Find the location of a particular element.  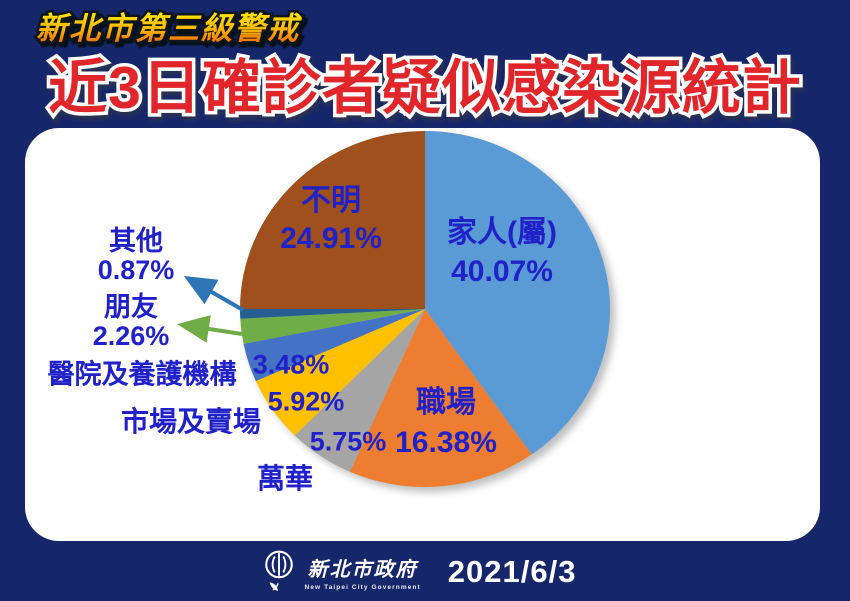

friend-leader-arrow-icon is located at coordinates (210, 329).